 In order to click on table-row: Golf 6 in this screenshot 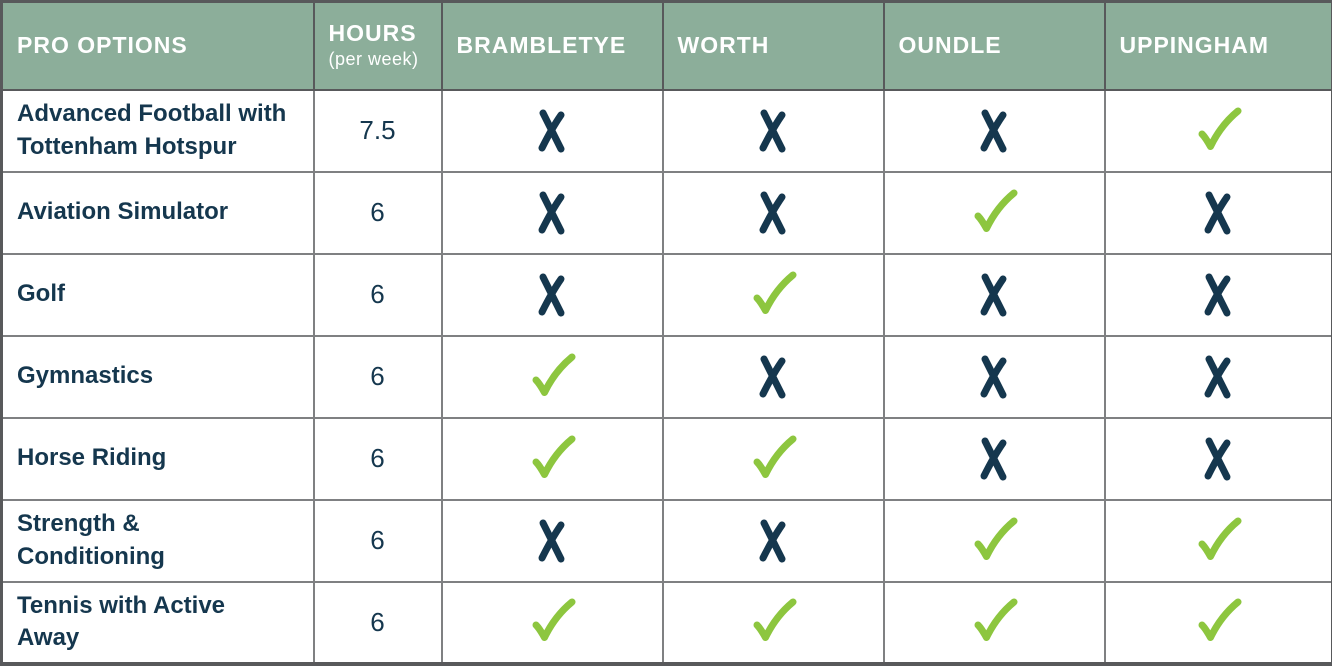, I will do `click(666, 294)`.